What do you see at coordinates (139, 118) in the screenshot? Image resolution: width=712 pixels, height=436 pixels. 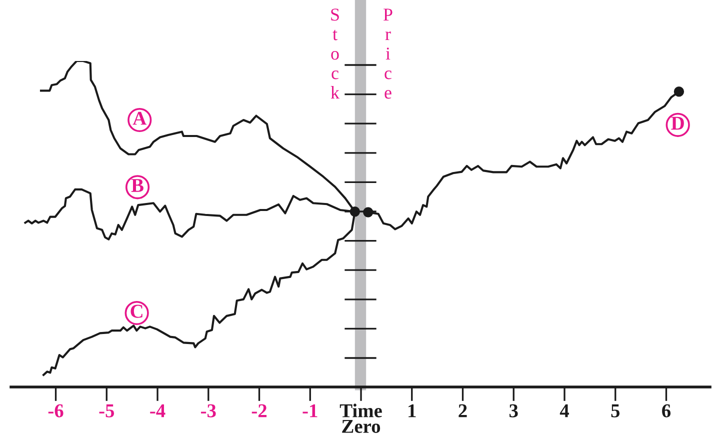 I see `series-label: A` at bounding box center [139, 118].